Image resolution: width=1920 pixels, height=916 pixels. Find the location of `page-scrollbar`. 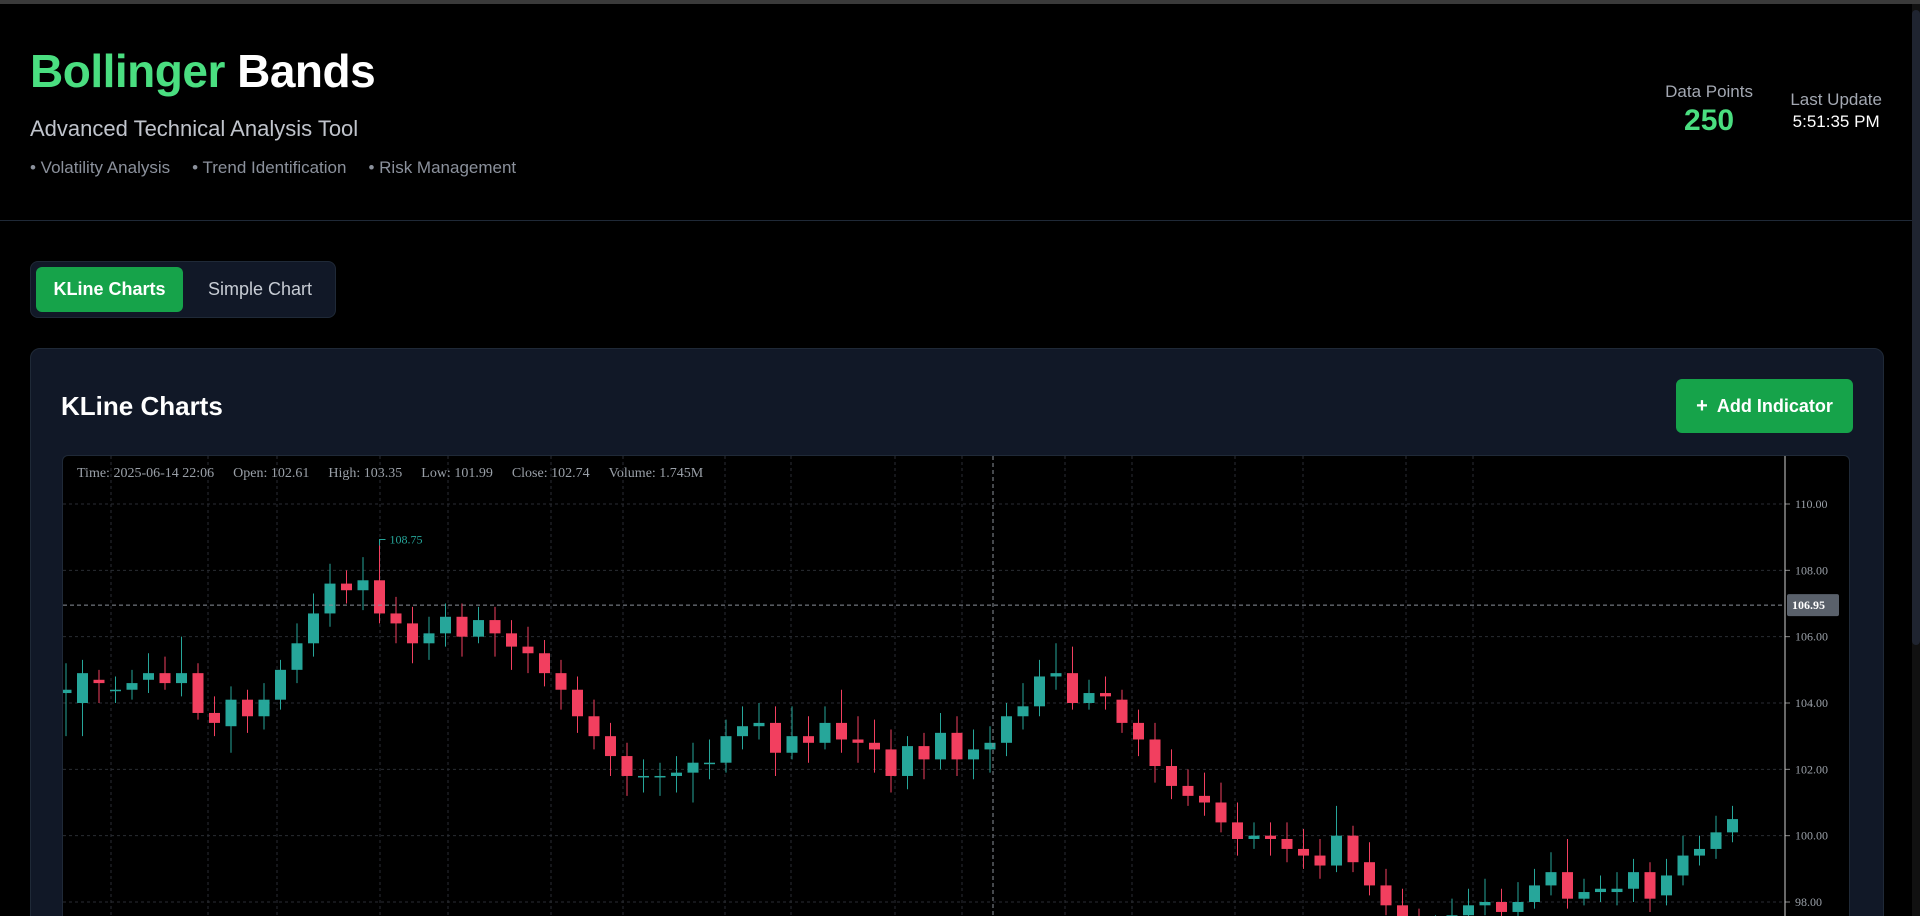

page-scrollbar is located at coordinates (1916, 460).